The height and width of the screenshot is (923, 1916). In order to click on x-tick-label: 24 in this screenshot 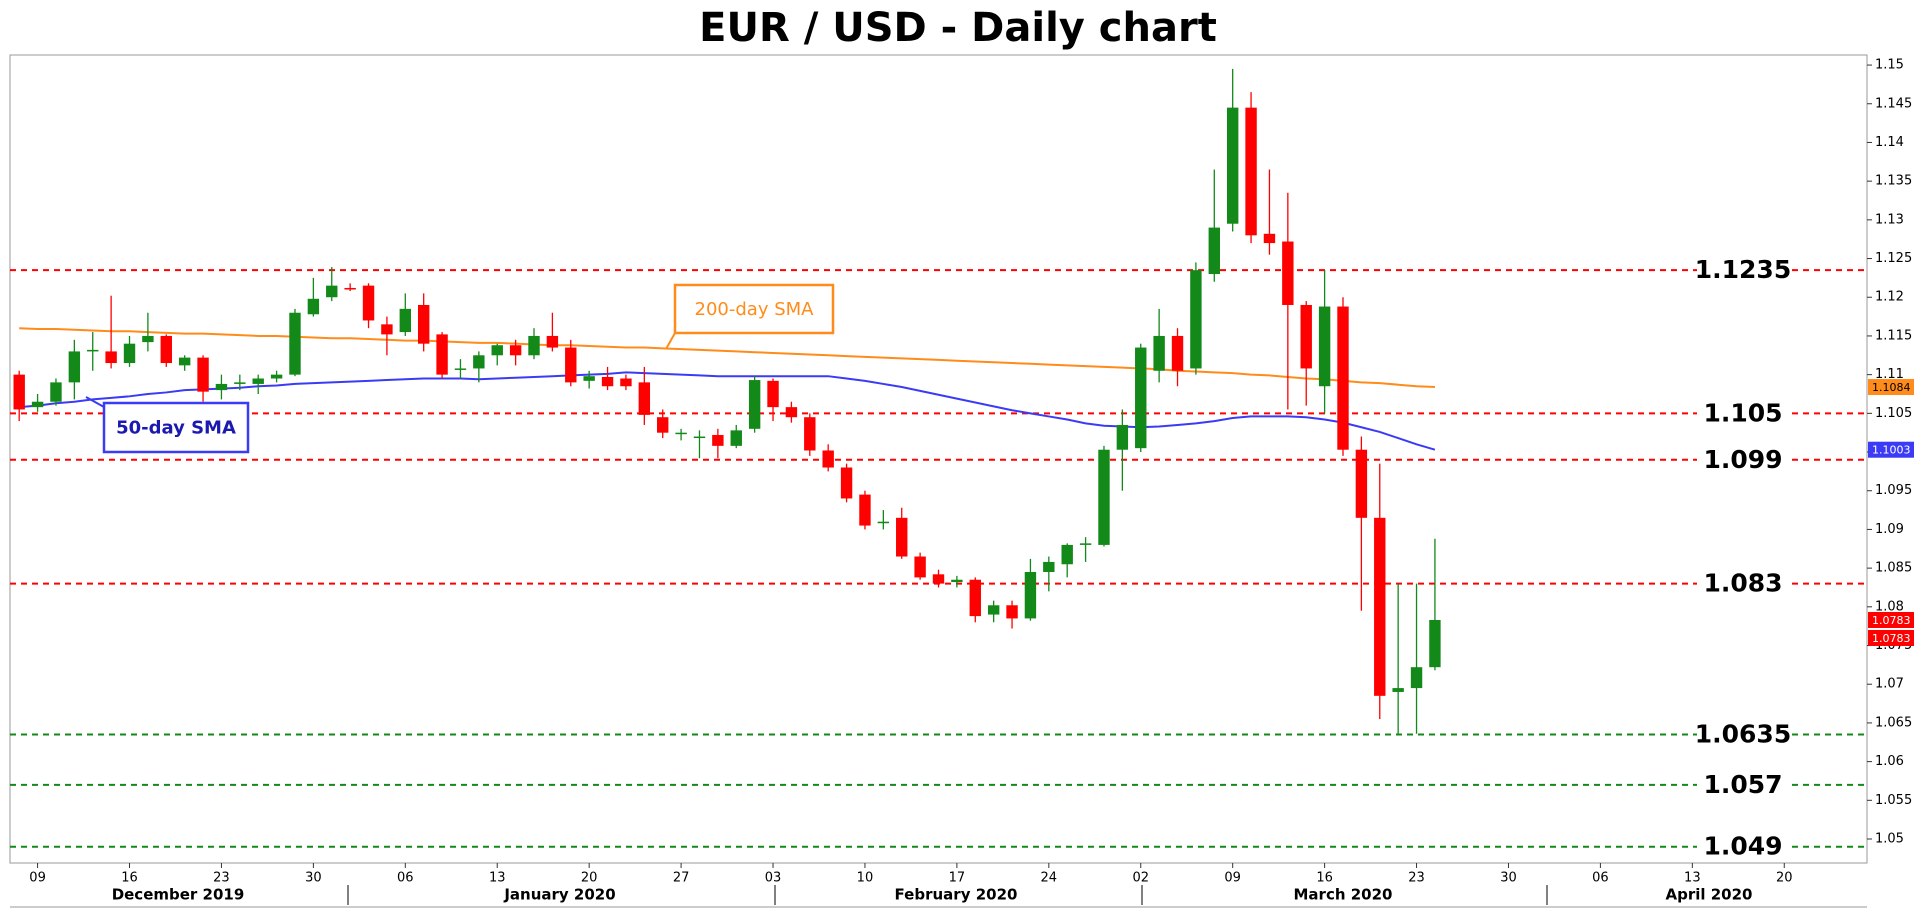, I will do `click(1049, 878)`.